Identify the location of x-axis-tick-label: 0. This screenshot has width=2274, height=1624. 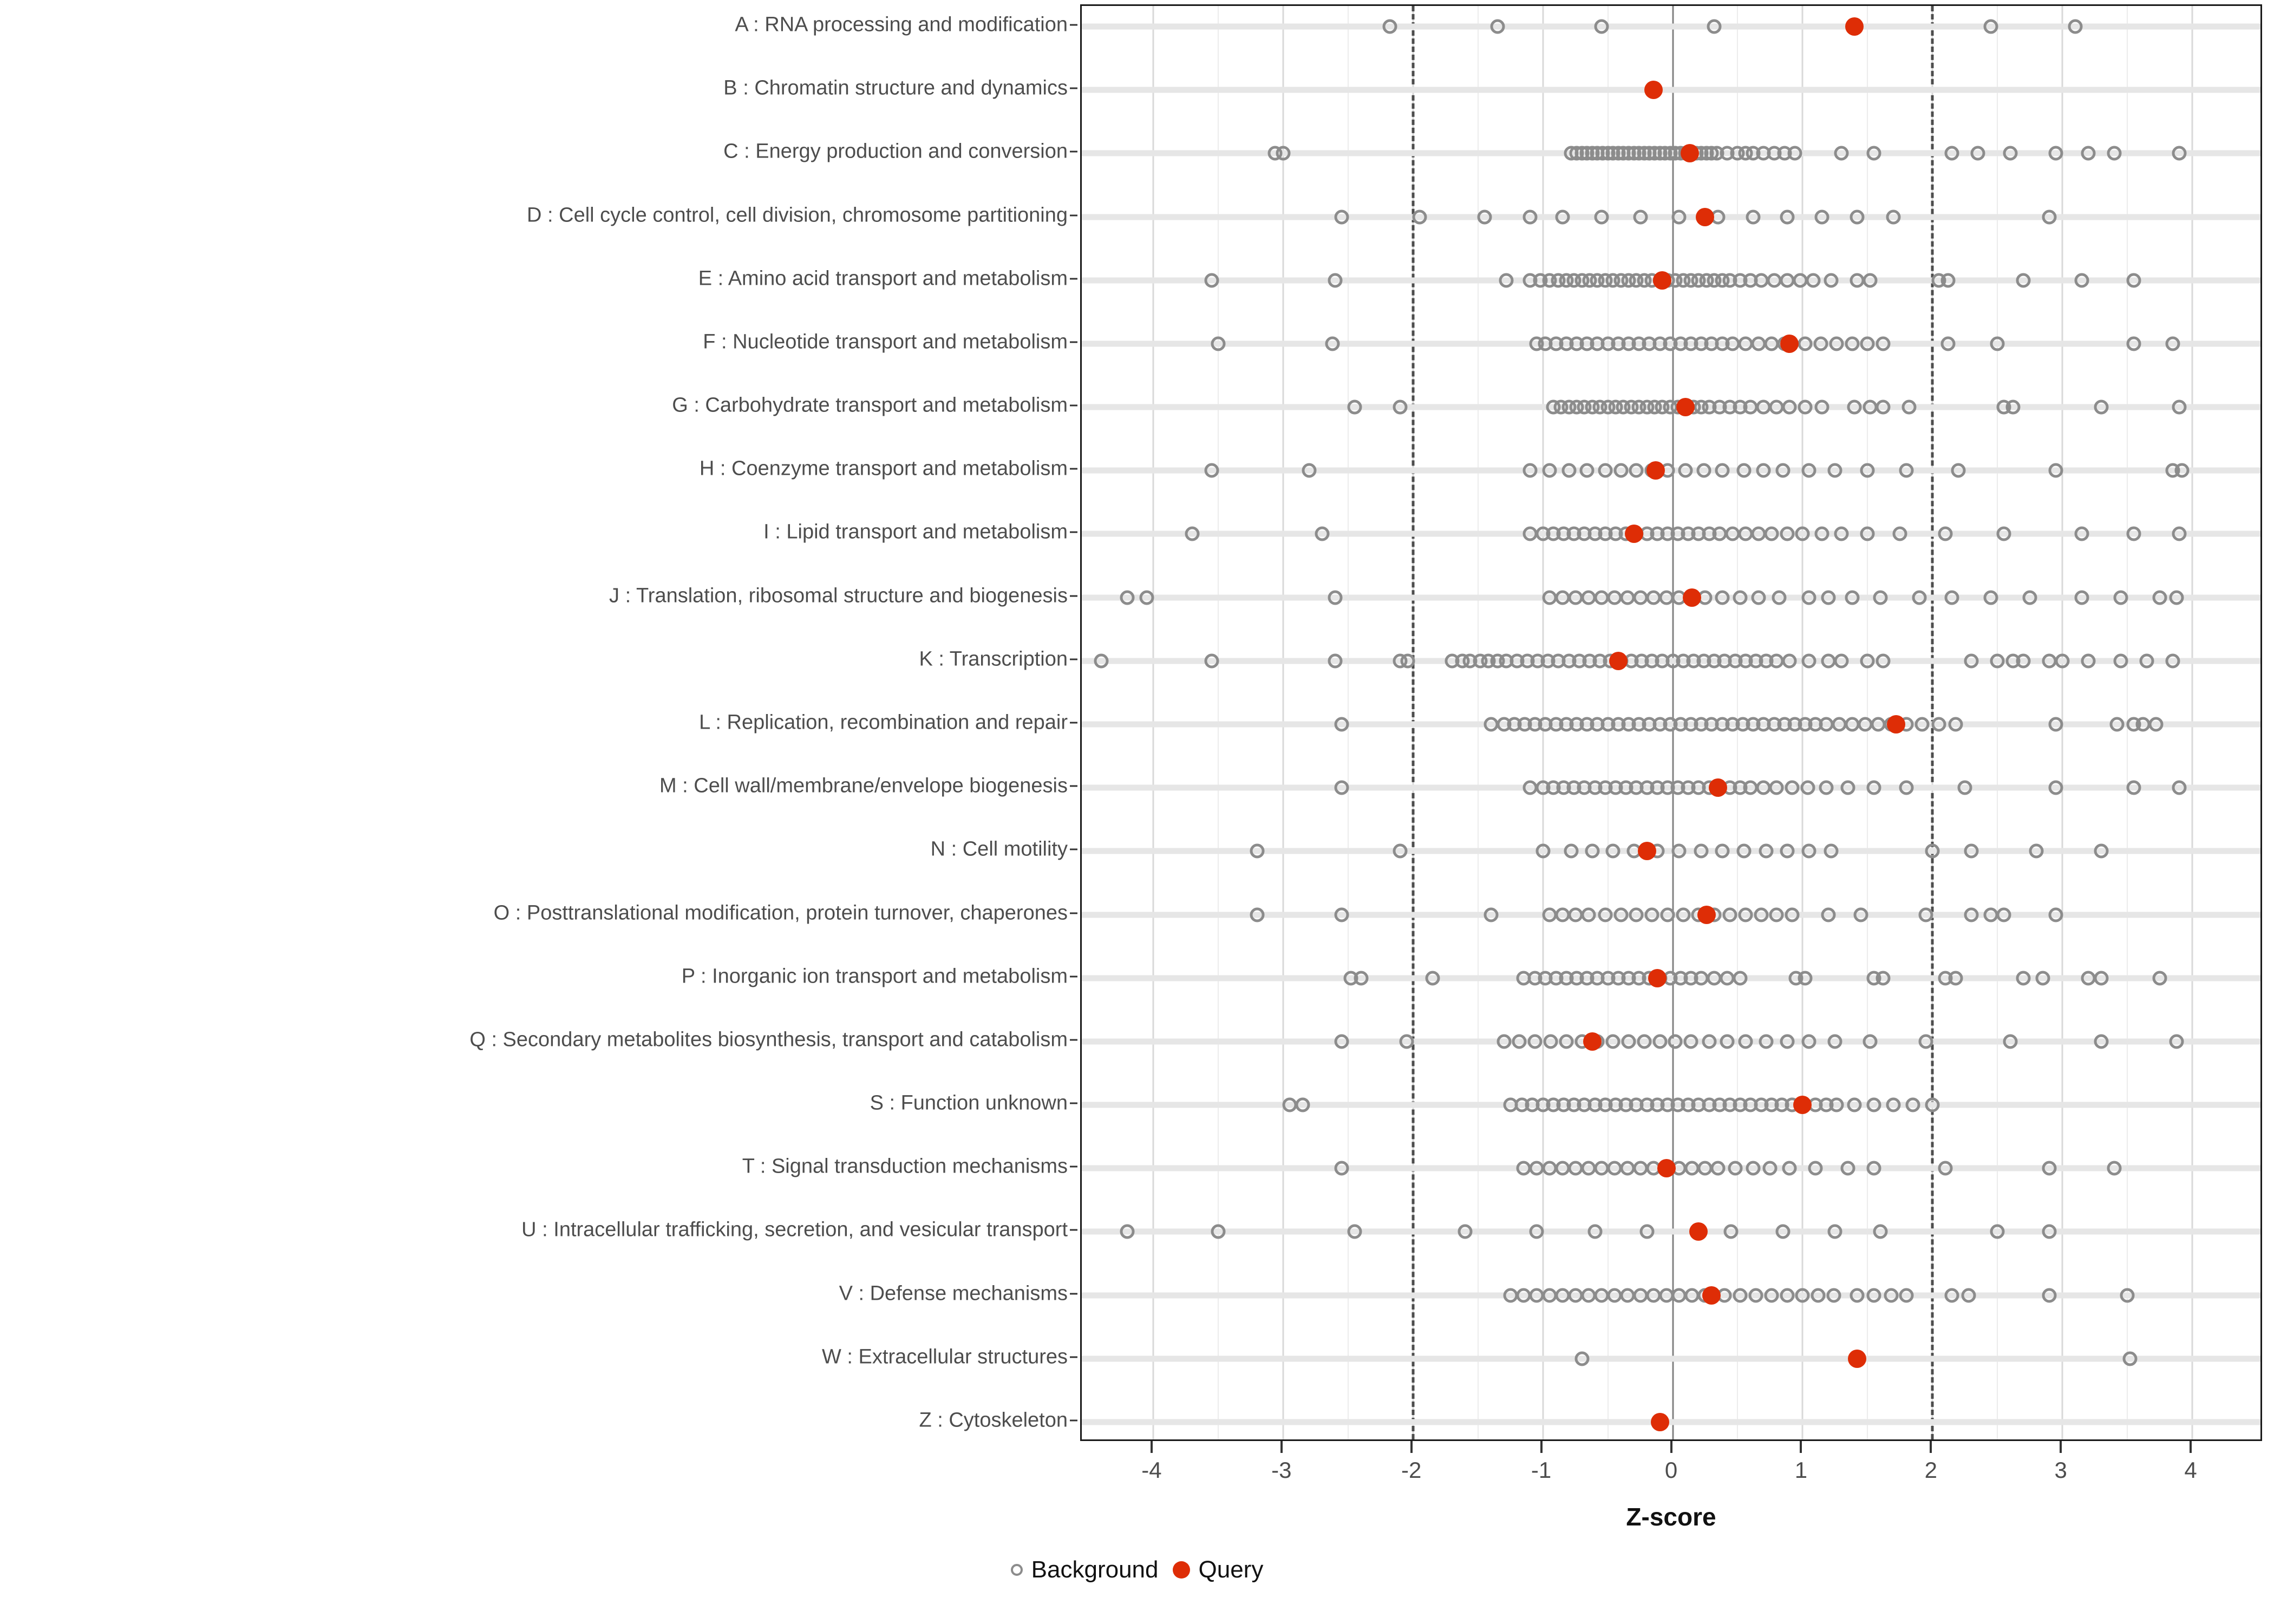
(1671, 1470).